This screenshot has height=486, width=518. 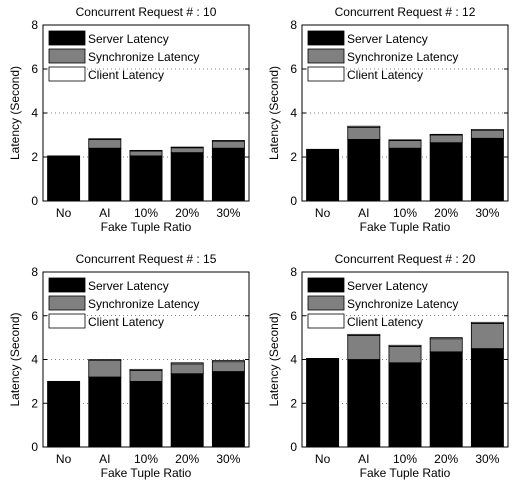 I want to click on chart-title: Concurrent Request # : 10, so click(x=146, y=12).